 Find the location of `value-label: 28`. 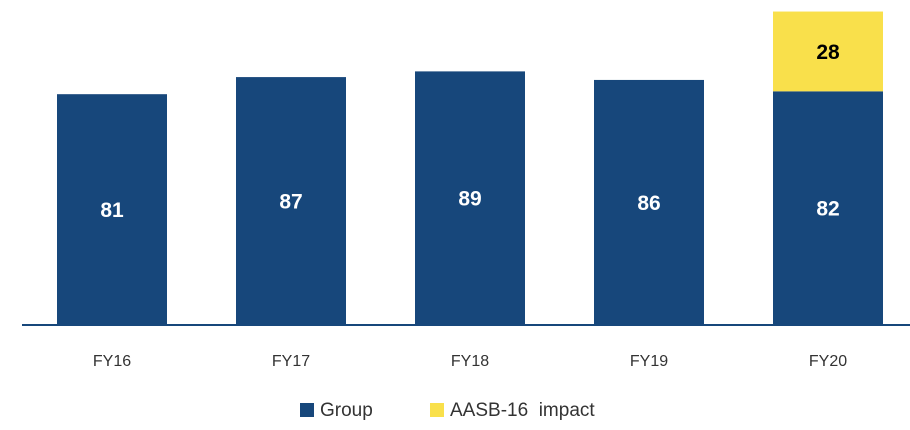

value-label: 28 is located at coordinates (828, 52).